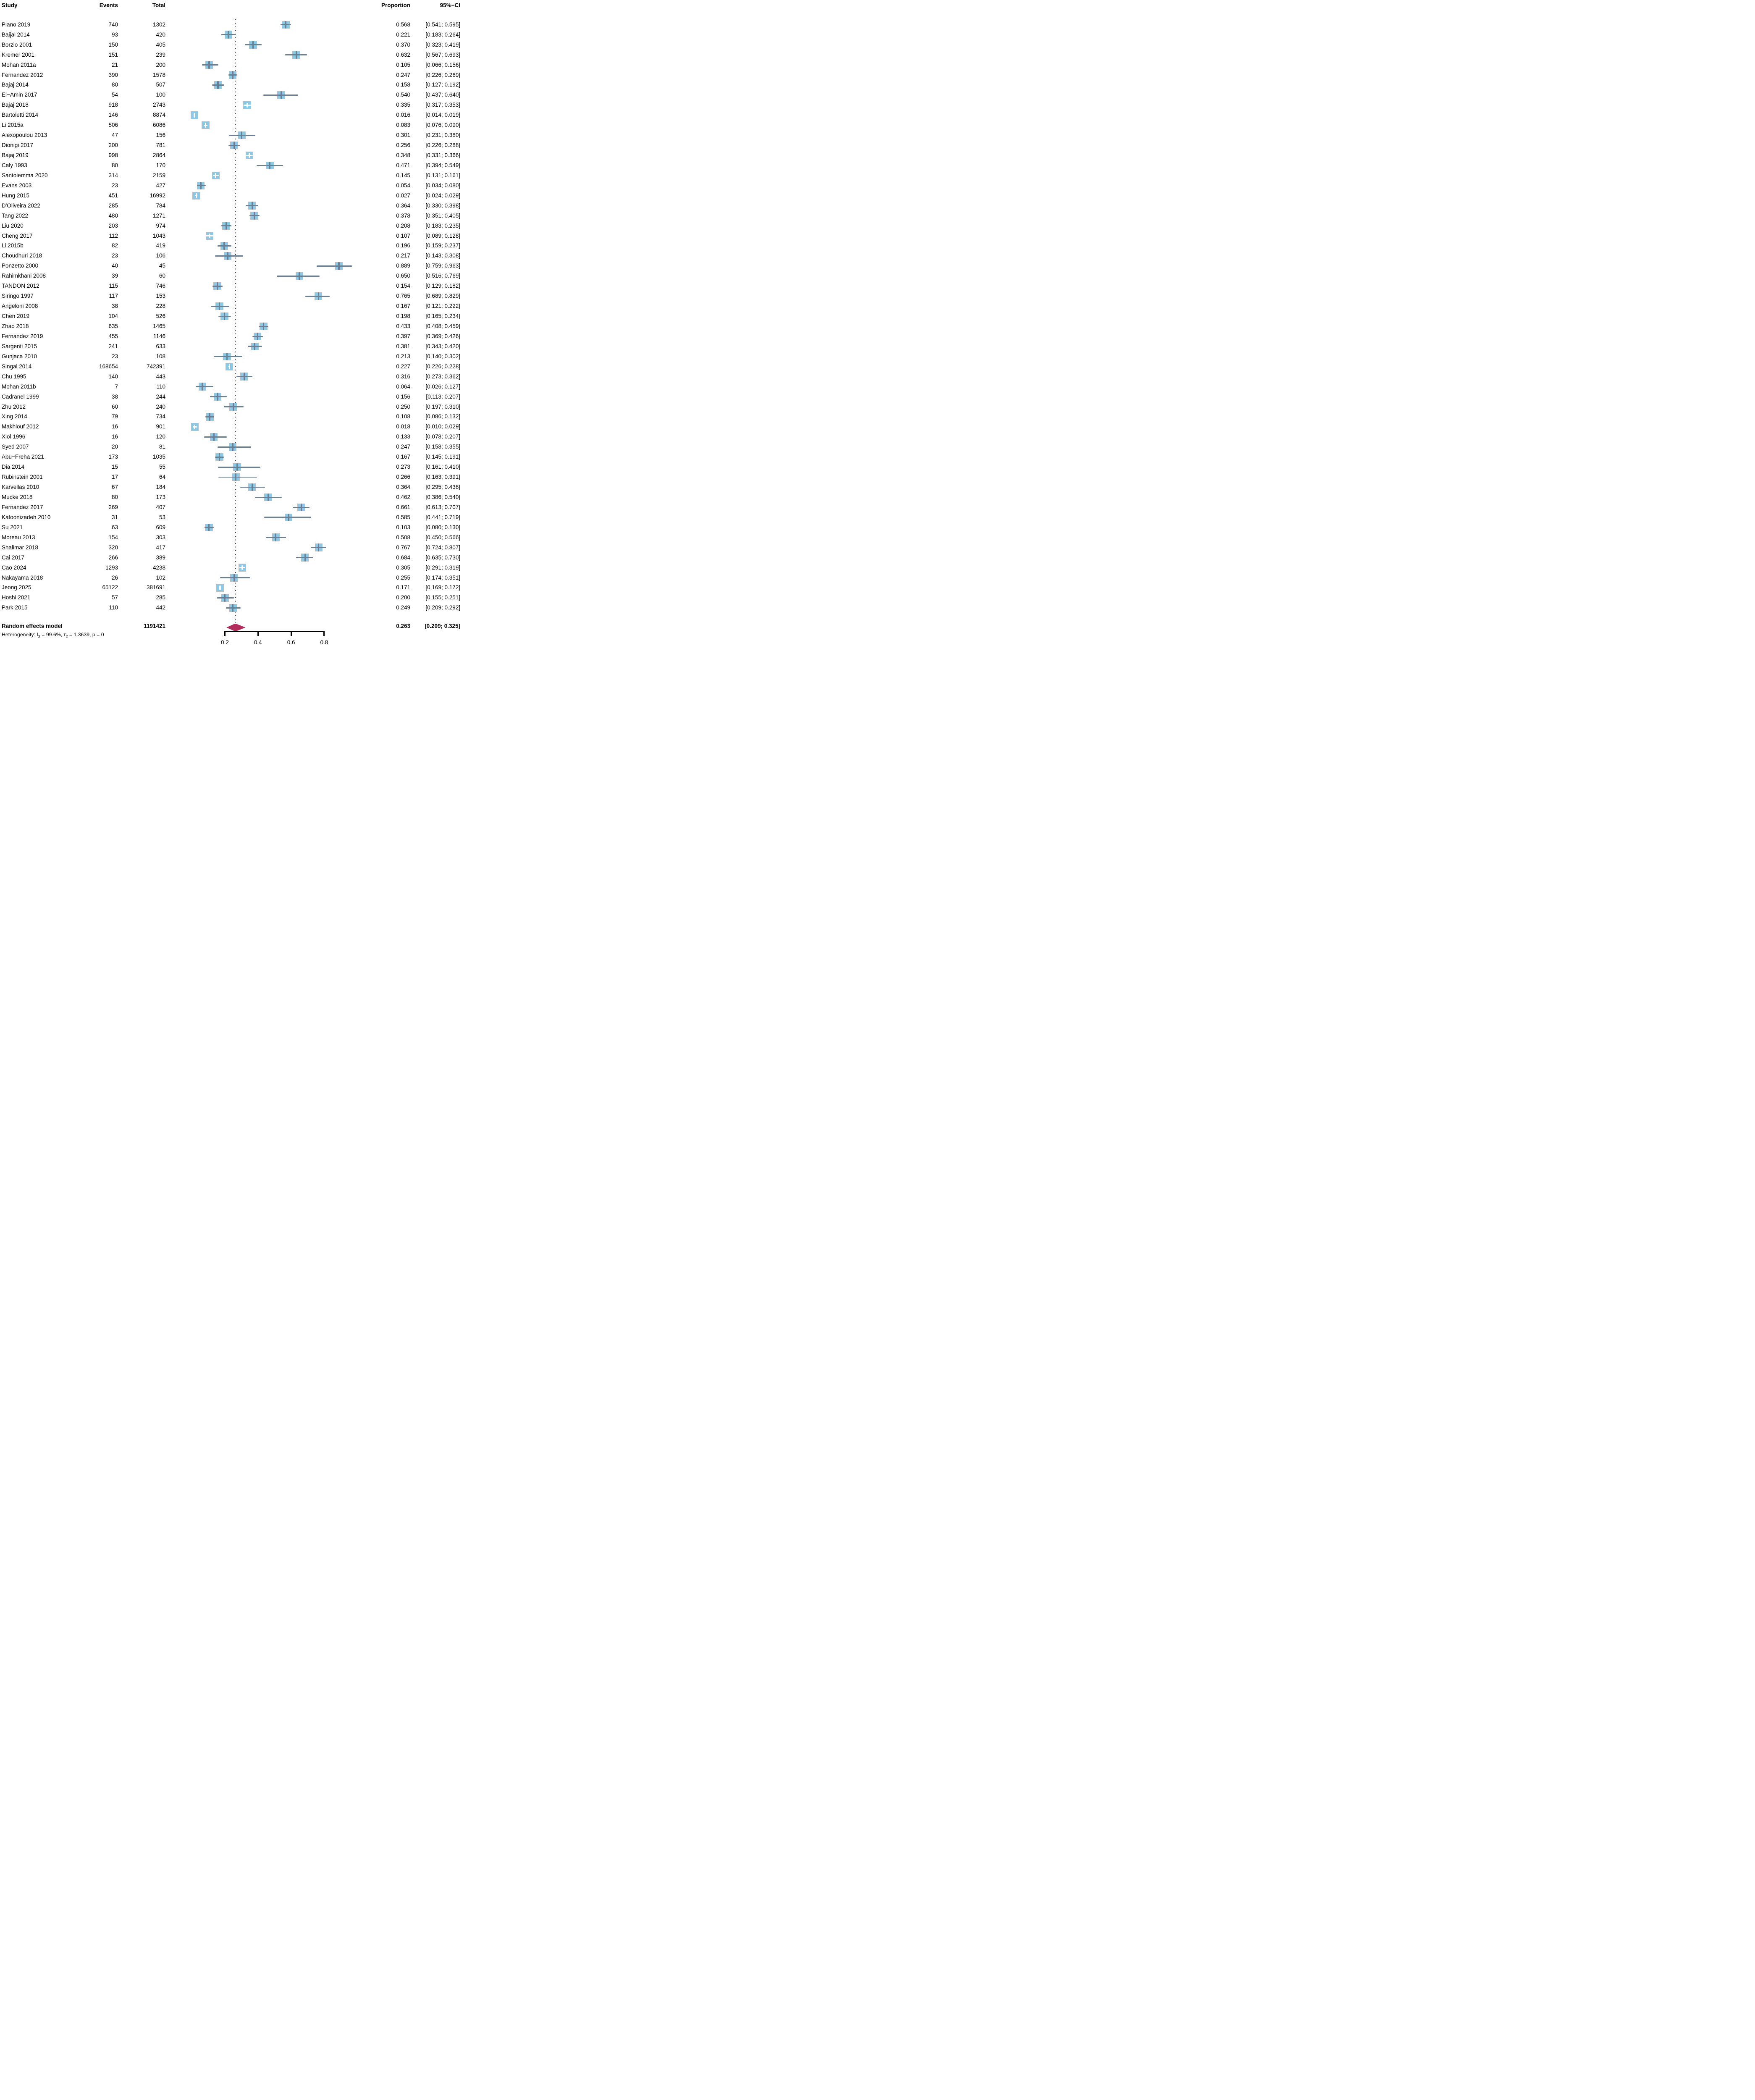  Describe the element at coordinates (17, 366) in the screenshot. I see `study-name: Singal 2014` at that location.